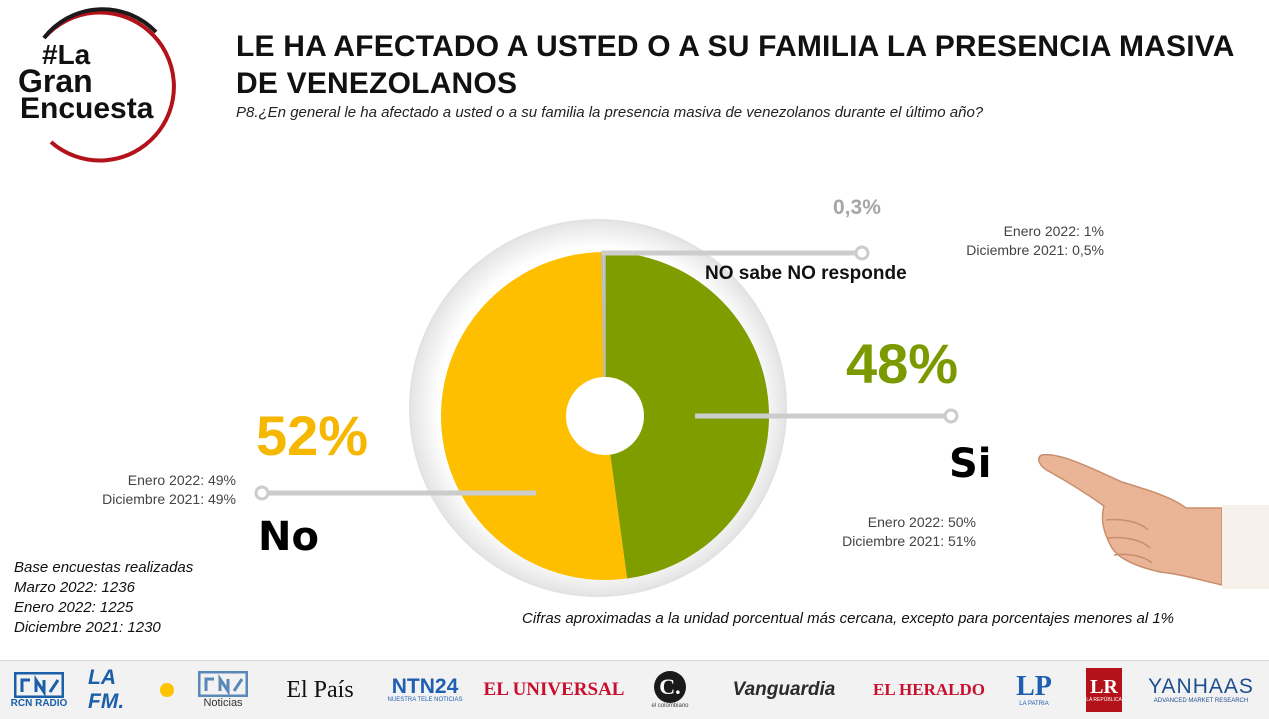  I want to click on brand-la-patria-text: LP, so click(1034, 686).